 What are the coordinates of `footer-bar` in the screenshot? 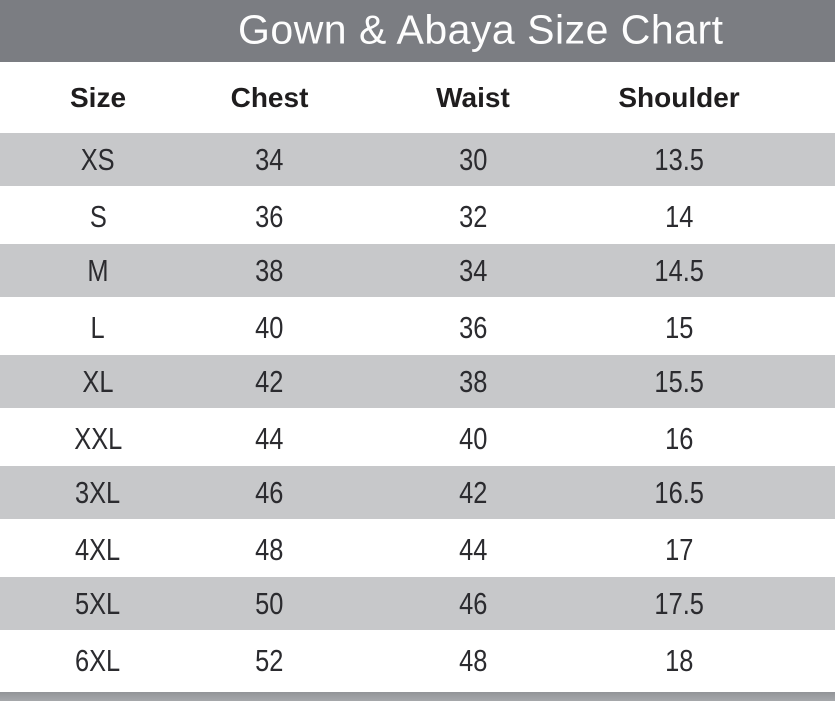 It's located at (417, 696).